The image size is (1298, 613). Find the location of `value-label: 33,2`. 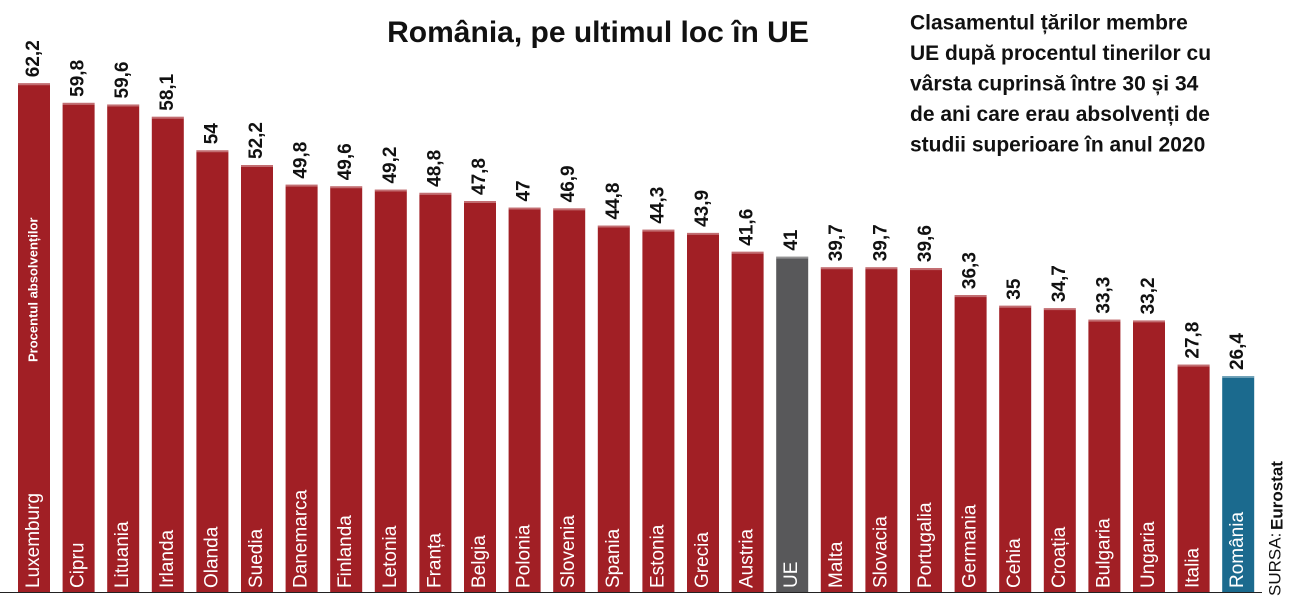

value-label: 33,2 is located at coordinates (1148, 295).